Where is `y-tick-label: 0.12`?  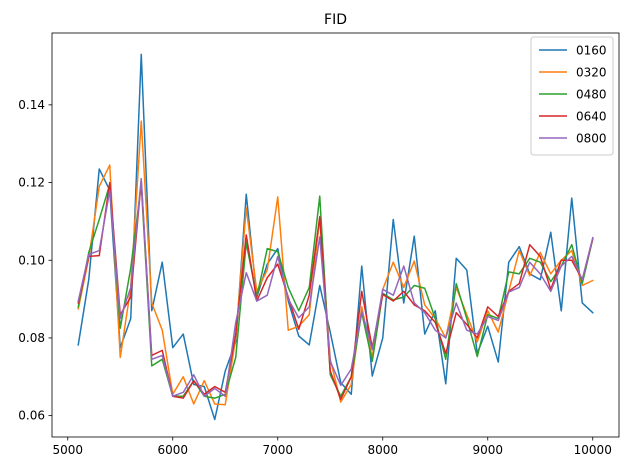
y-tick-label: 0.12 is located at coordinates (31, 183).